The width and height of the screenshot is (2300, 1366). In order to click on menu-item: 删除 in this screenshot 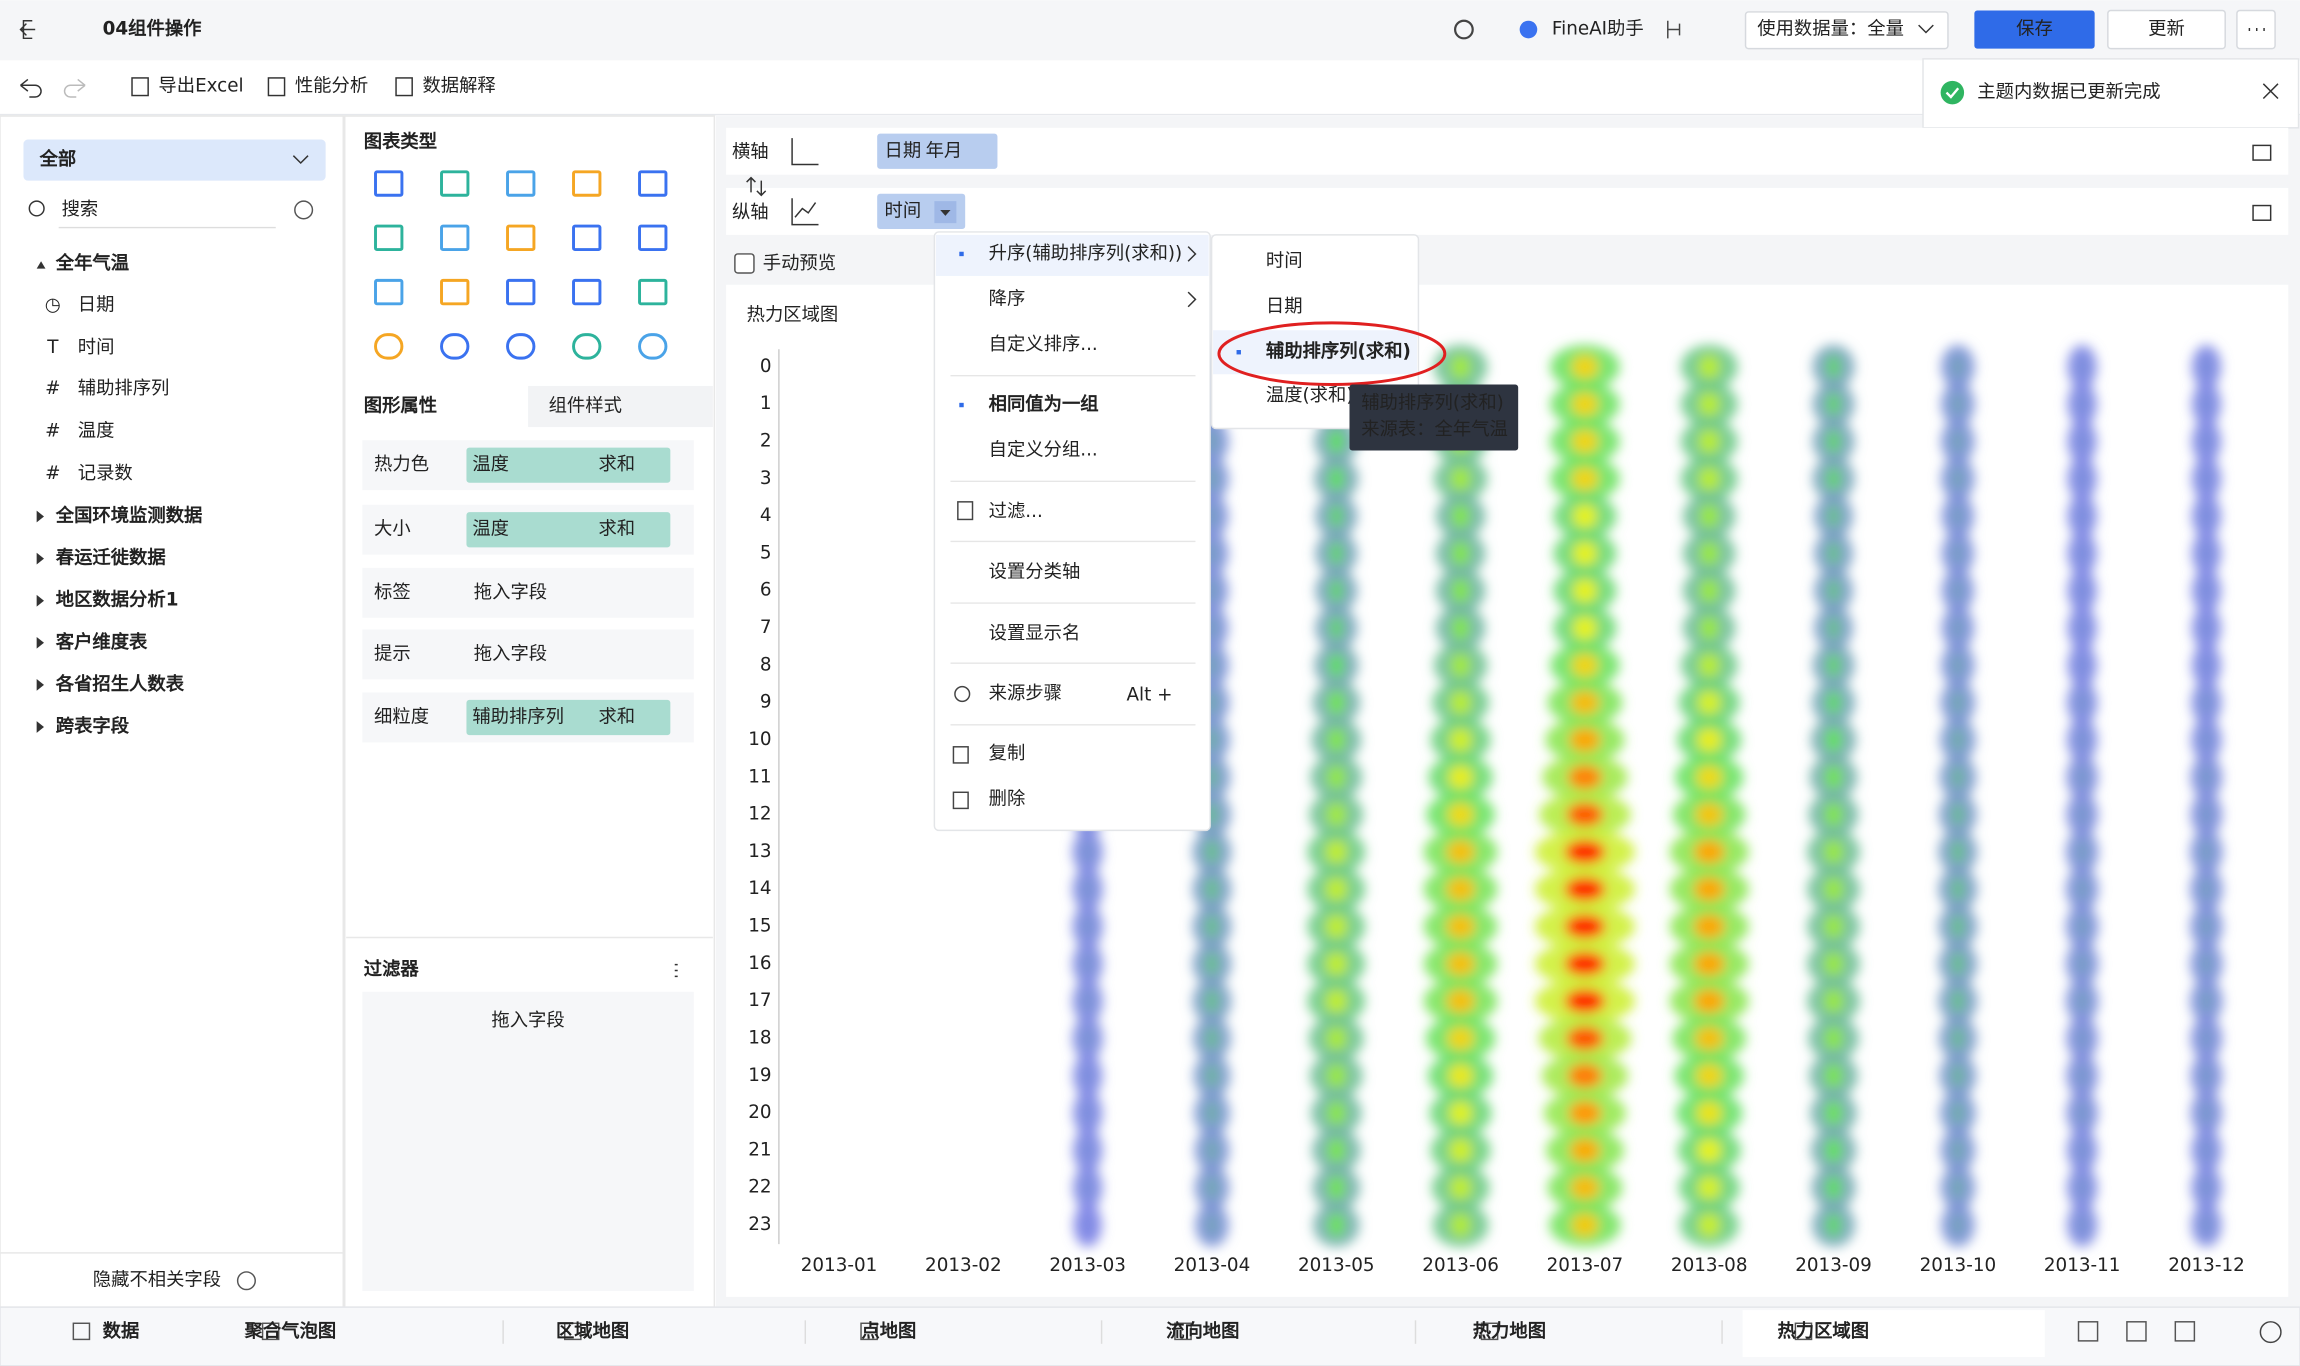, I will do `click(1007, 799)`.